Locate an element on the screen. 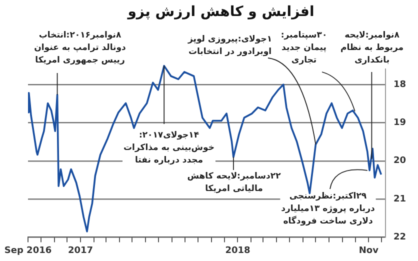 The image size is (418, 261). x-tick-label: 2017 is located at coordinates (81, 251).